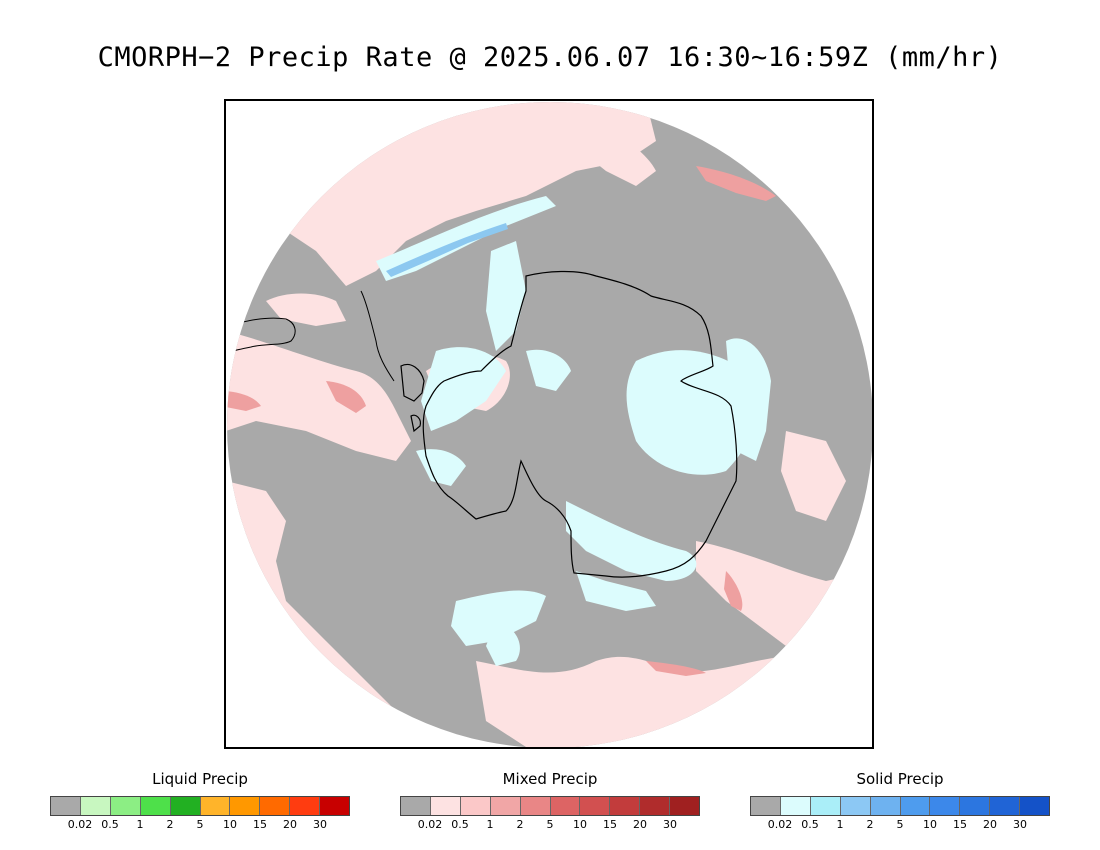 The image size is (1100, 850). I want to click on south-america-coastline, so click(311, 336).